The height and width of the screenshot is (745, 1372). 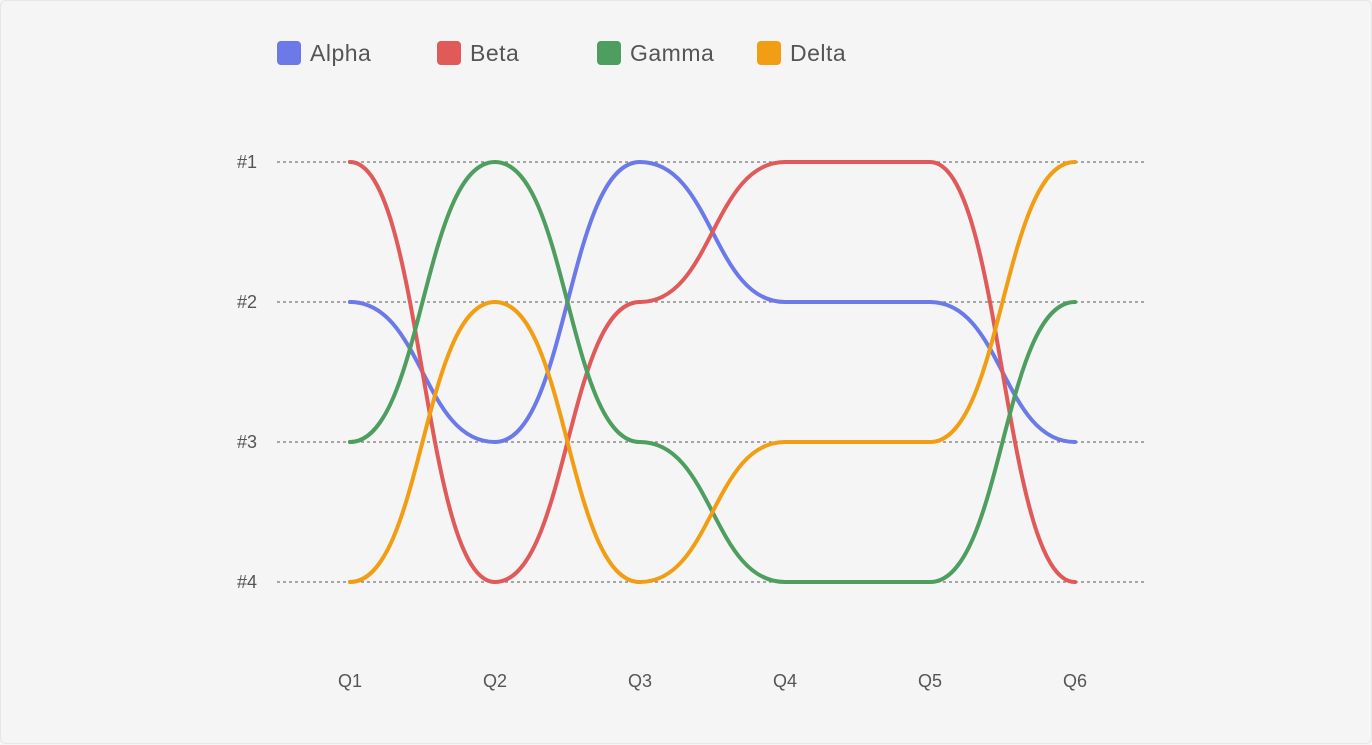 I want to click on data-point-gamma-q5, so click(x=930, y=582).